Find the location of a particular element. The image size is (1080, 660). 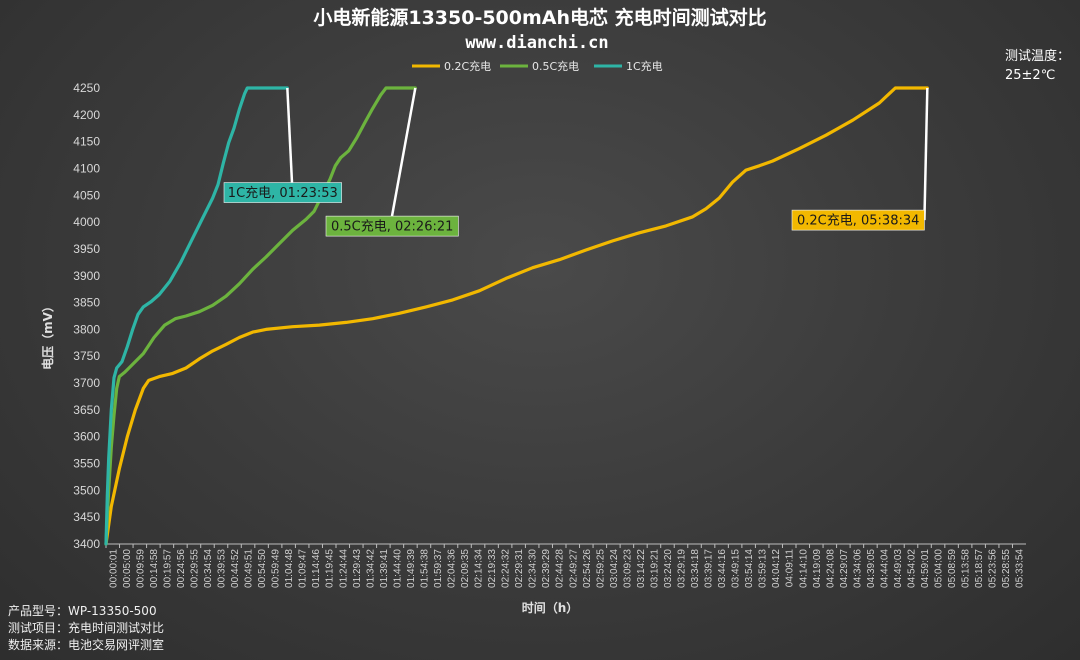

callout-label: 1C充电, 01:23:53 is located at coordinates (283, 193).